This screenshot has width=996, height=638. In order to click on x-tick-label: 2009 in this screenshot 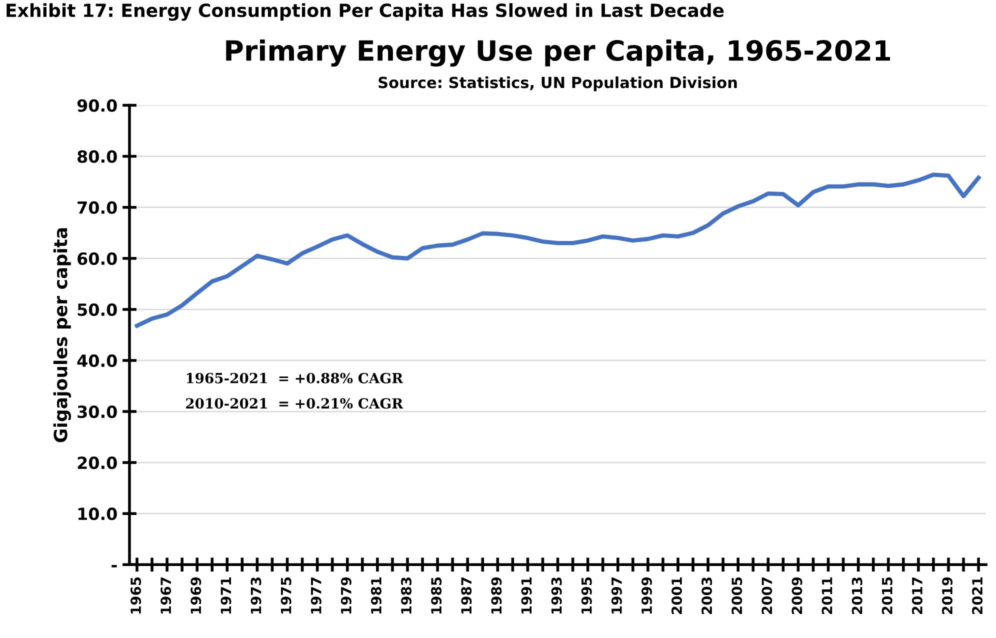, I will do `click(797, 595)`.